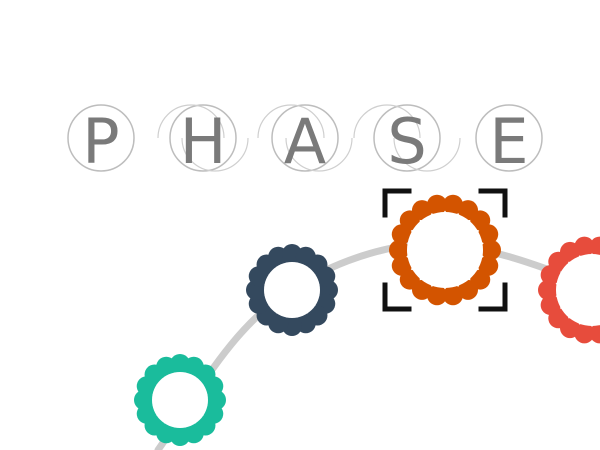  I want to click on selection-brackets, so click(445, 250).